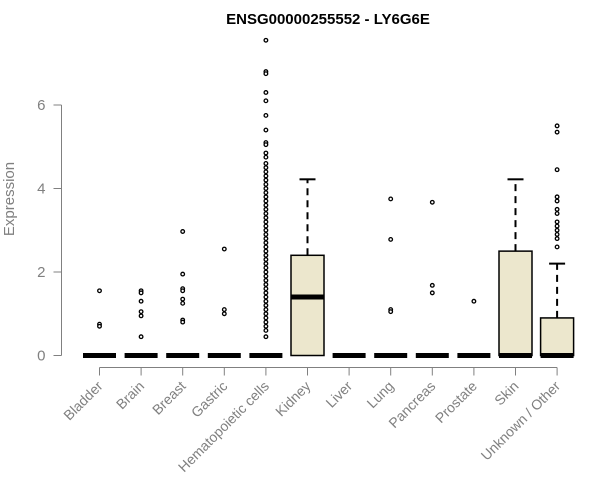 This screenshot has width=600, height=500. I want to click on y-tick-label: 6, so click(41, 105).